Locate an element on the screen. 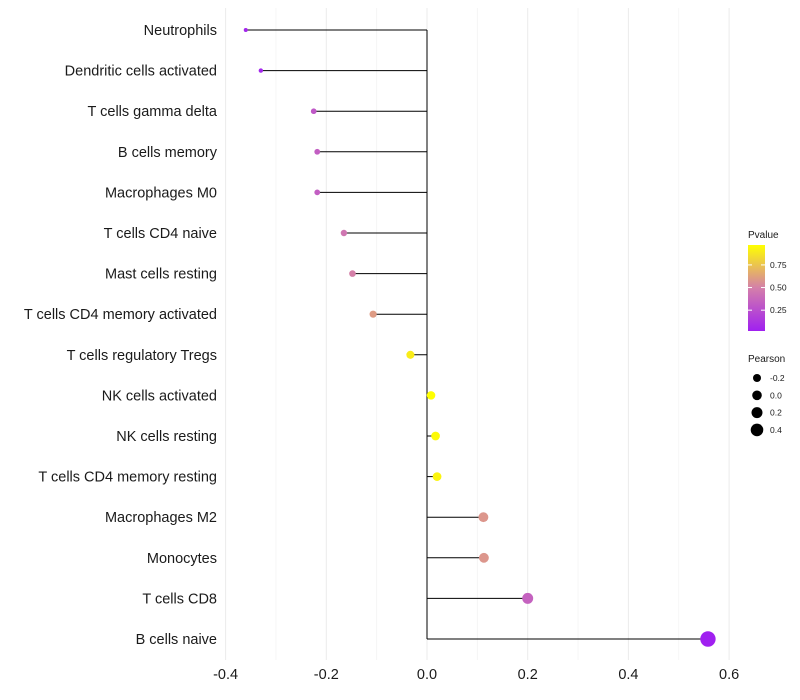  x-tick-1: -0.2 is located at coordinates (326, 675).